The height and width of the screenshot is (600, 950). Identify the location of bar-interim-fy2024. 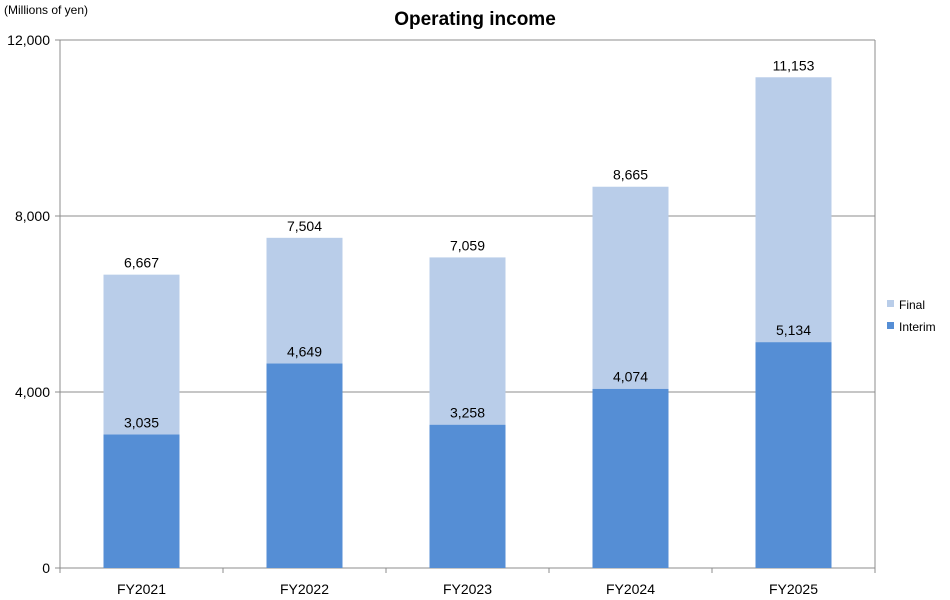
(630, 478).